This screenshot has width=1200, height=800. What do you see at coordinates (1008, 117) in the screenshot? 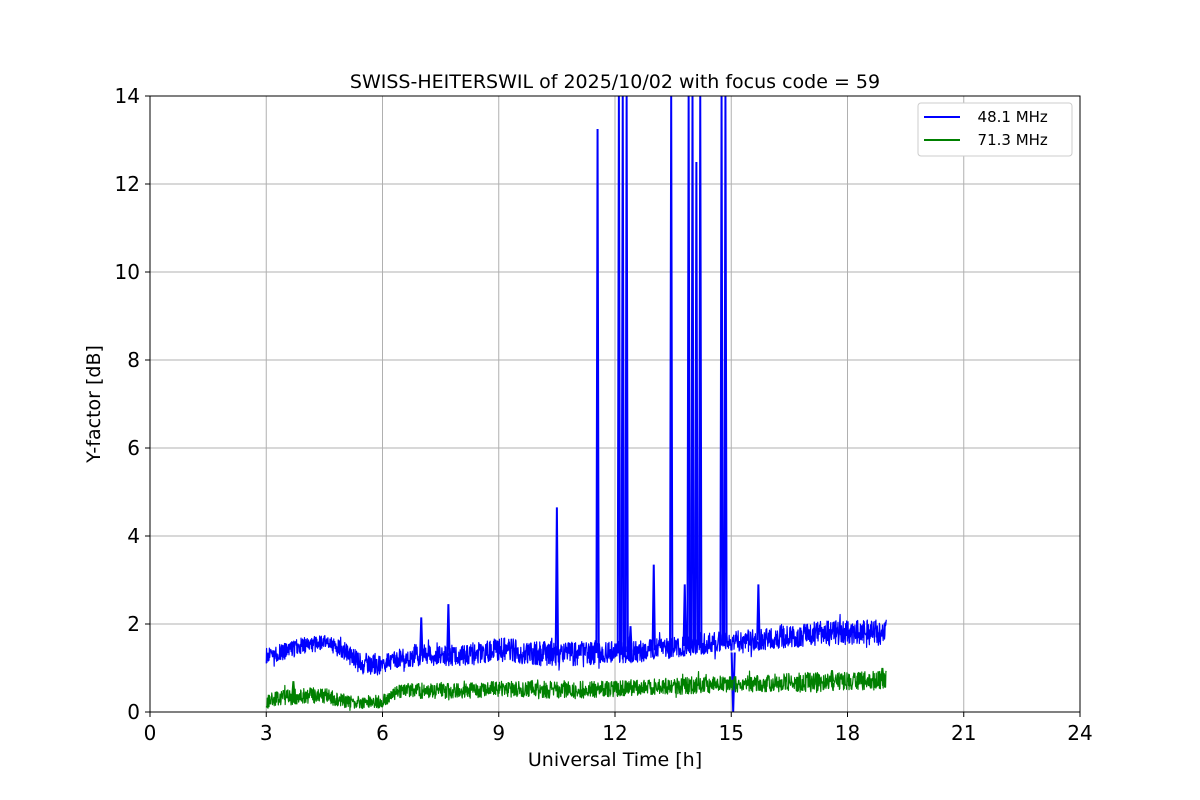
I see `legend-label-48mhz: 48.1 MHz` at bounding box center [1008, 117].